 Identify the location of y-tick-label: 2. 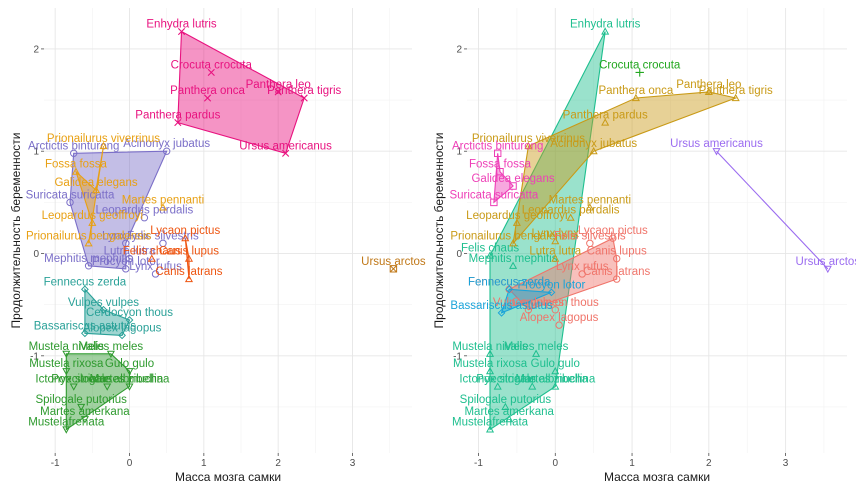
(459, 49).